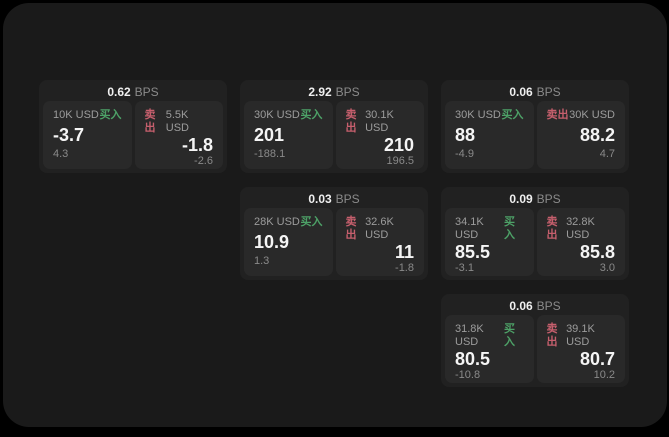 The width and height of the screenshot is (669, 437). What do you see at coordinates (604, 375) in the screenshot?
I see `sell-reference-value: 10.2` at bounding box center [604, 375].